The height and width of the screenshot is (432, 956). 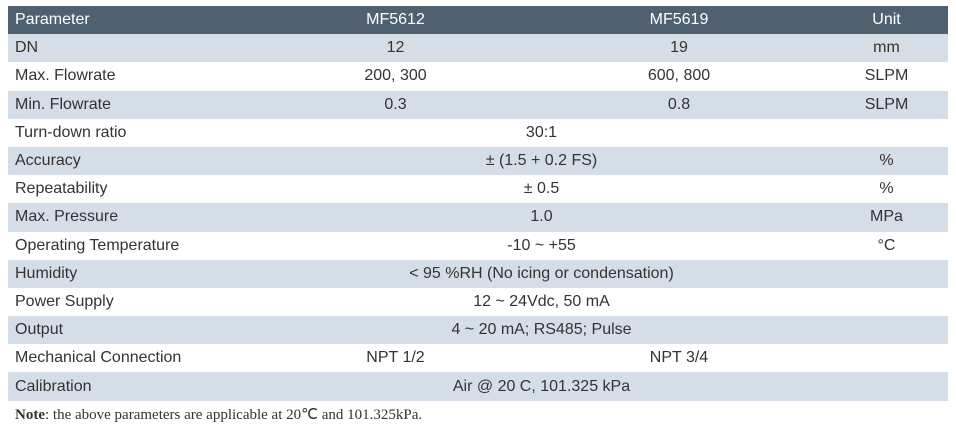 What do you see at coordinates (133, 273) in the screenshot?
I see `param-label: Humidity` at bounding box center [133, 273].